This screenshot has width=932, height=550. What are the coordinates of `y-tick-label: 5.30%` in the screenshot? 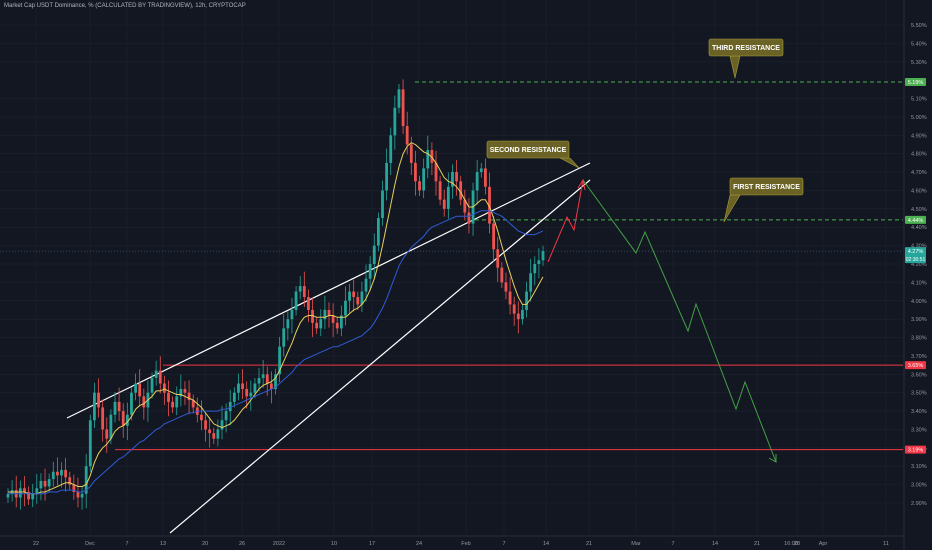 It's located at (919, 63).